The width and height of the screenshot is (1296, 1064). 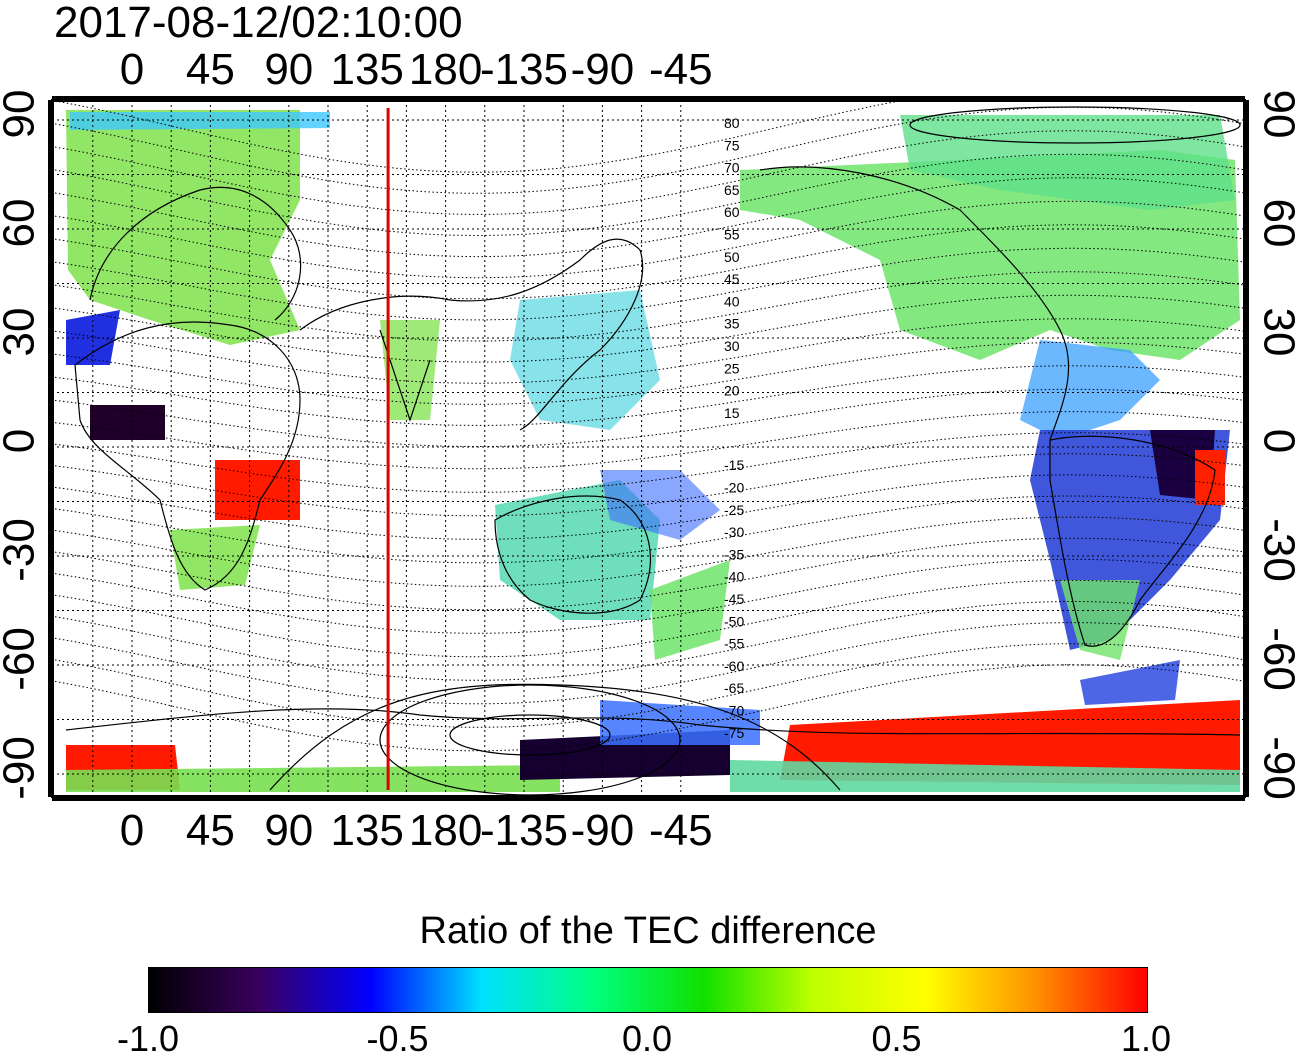 What do you see at coordinates (732, 368) in the screenshot?
I see `contour-label: 25` at bounding box center [732, 368].